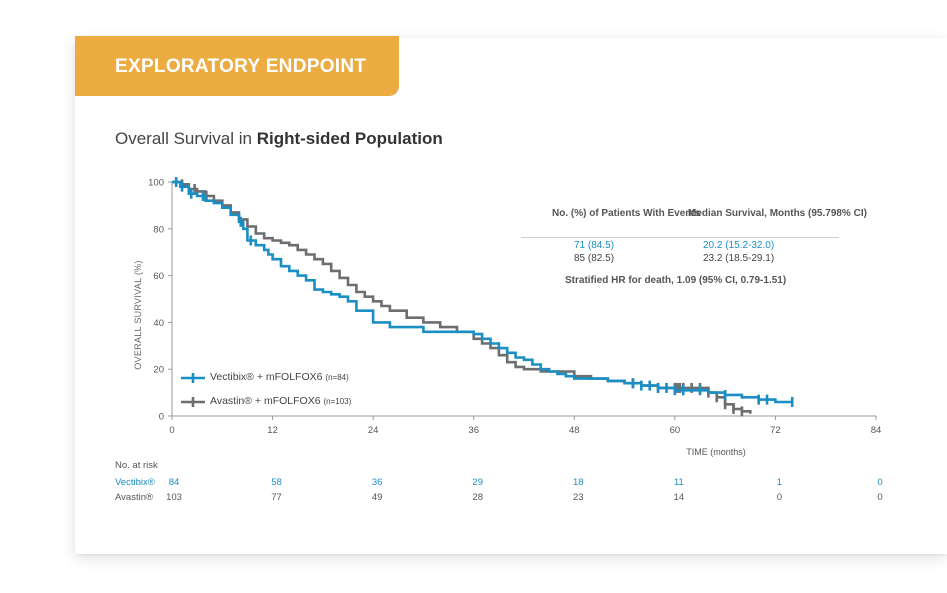  I want to click on at-risk-vectibix-value: 84, so click(174, 482).